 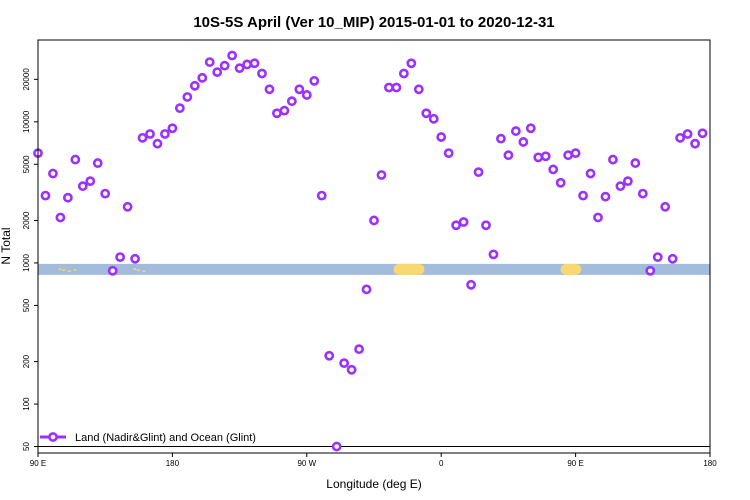 I want to click on x-axis: 90 E 180 90 W 0 90 E 180, so click(x=373, y=460).